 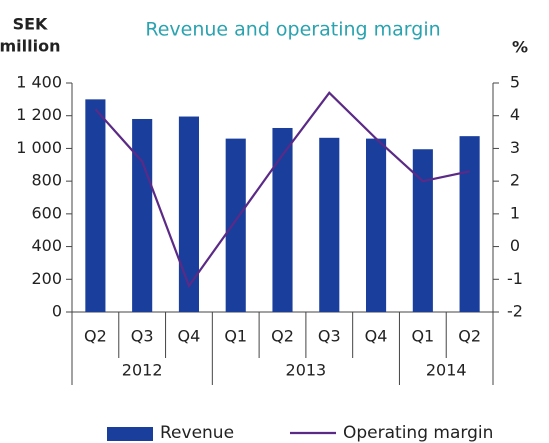 What do you see at coordinates (515, 114) in the screenshot?
I see `y2-tick-label: 4` at bounding box center [515, 114].